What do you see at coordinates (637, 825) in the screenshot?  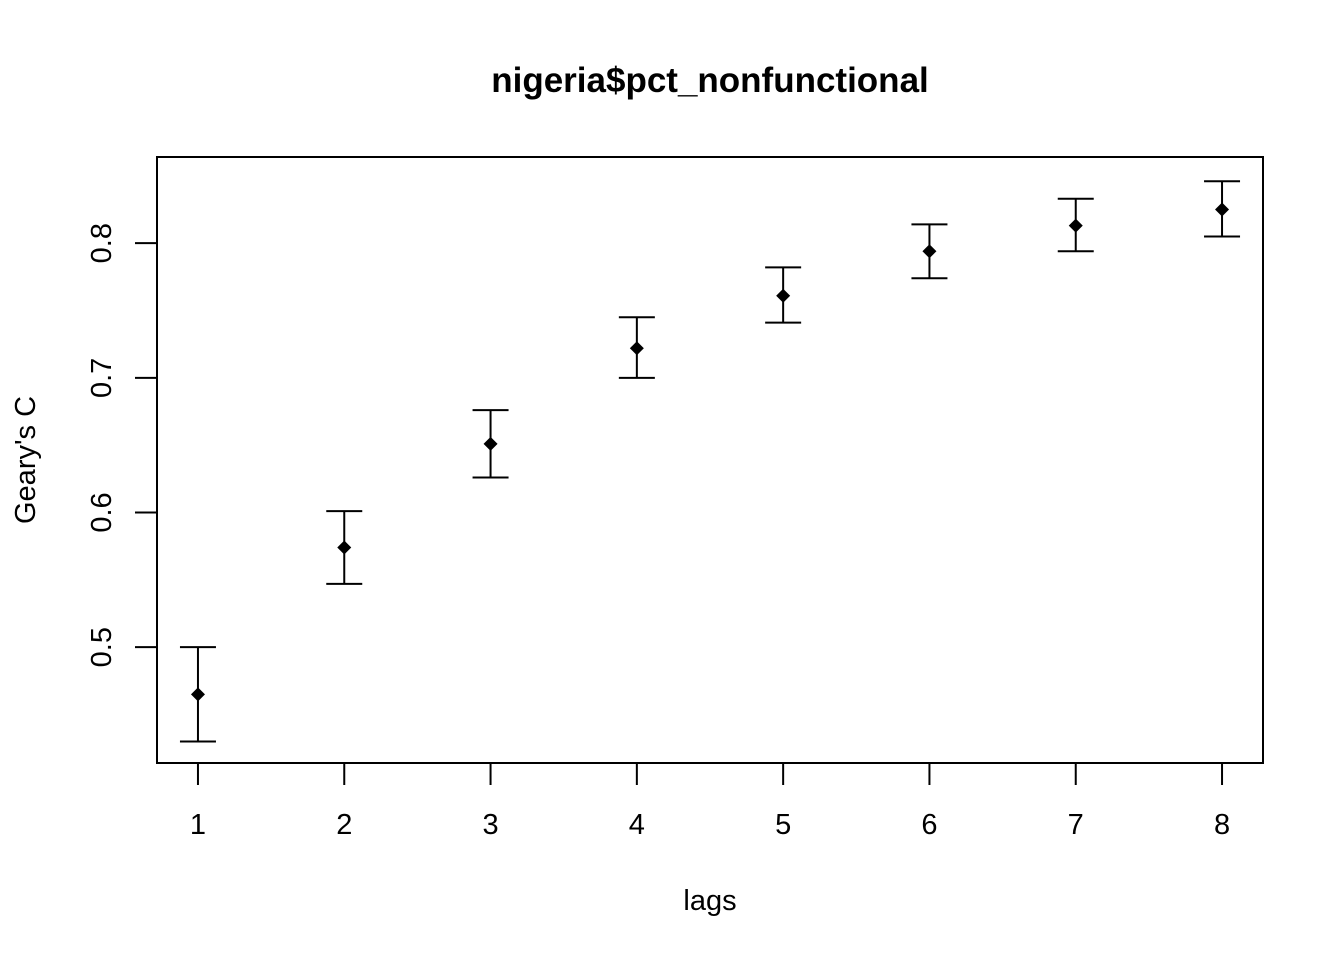 I see `x-tick-label: 4` at bounding box center [637, 825].